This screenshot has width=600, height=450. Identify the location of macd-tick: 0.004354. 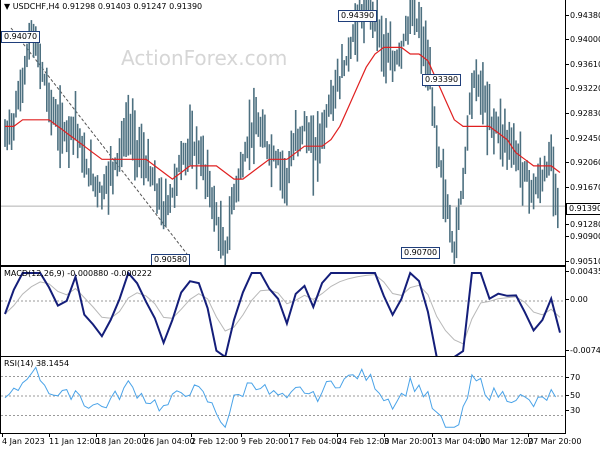
(582, 272).